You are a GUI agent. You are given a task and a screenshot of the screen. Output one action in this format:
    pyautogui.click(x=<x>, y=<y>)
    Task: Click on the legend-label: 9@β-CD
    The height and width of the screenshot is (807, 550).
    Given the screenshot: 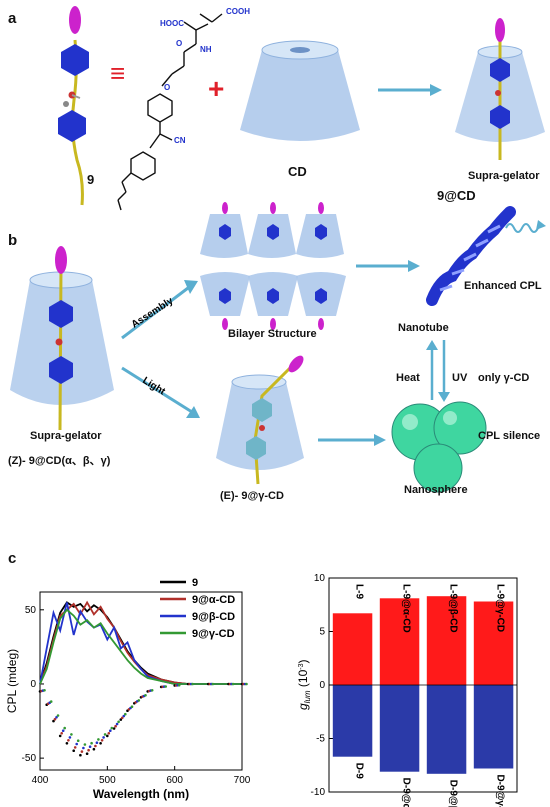 What is the action you would take?
    pyautogui.click(x=213, y=617)
    